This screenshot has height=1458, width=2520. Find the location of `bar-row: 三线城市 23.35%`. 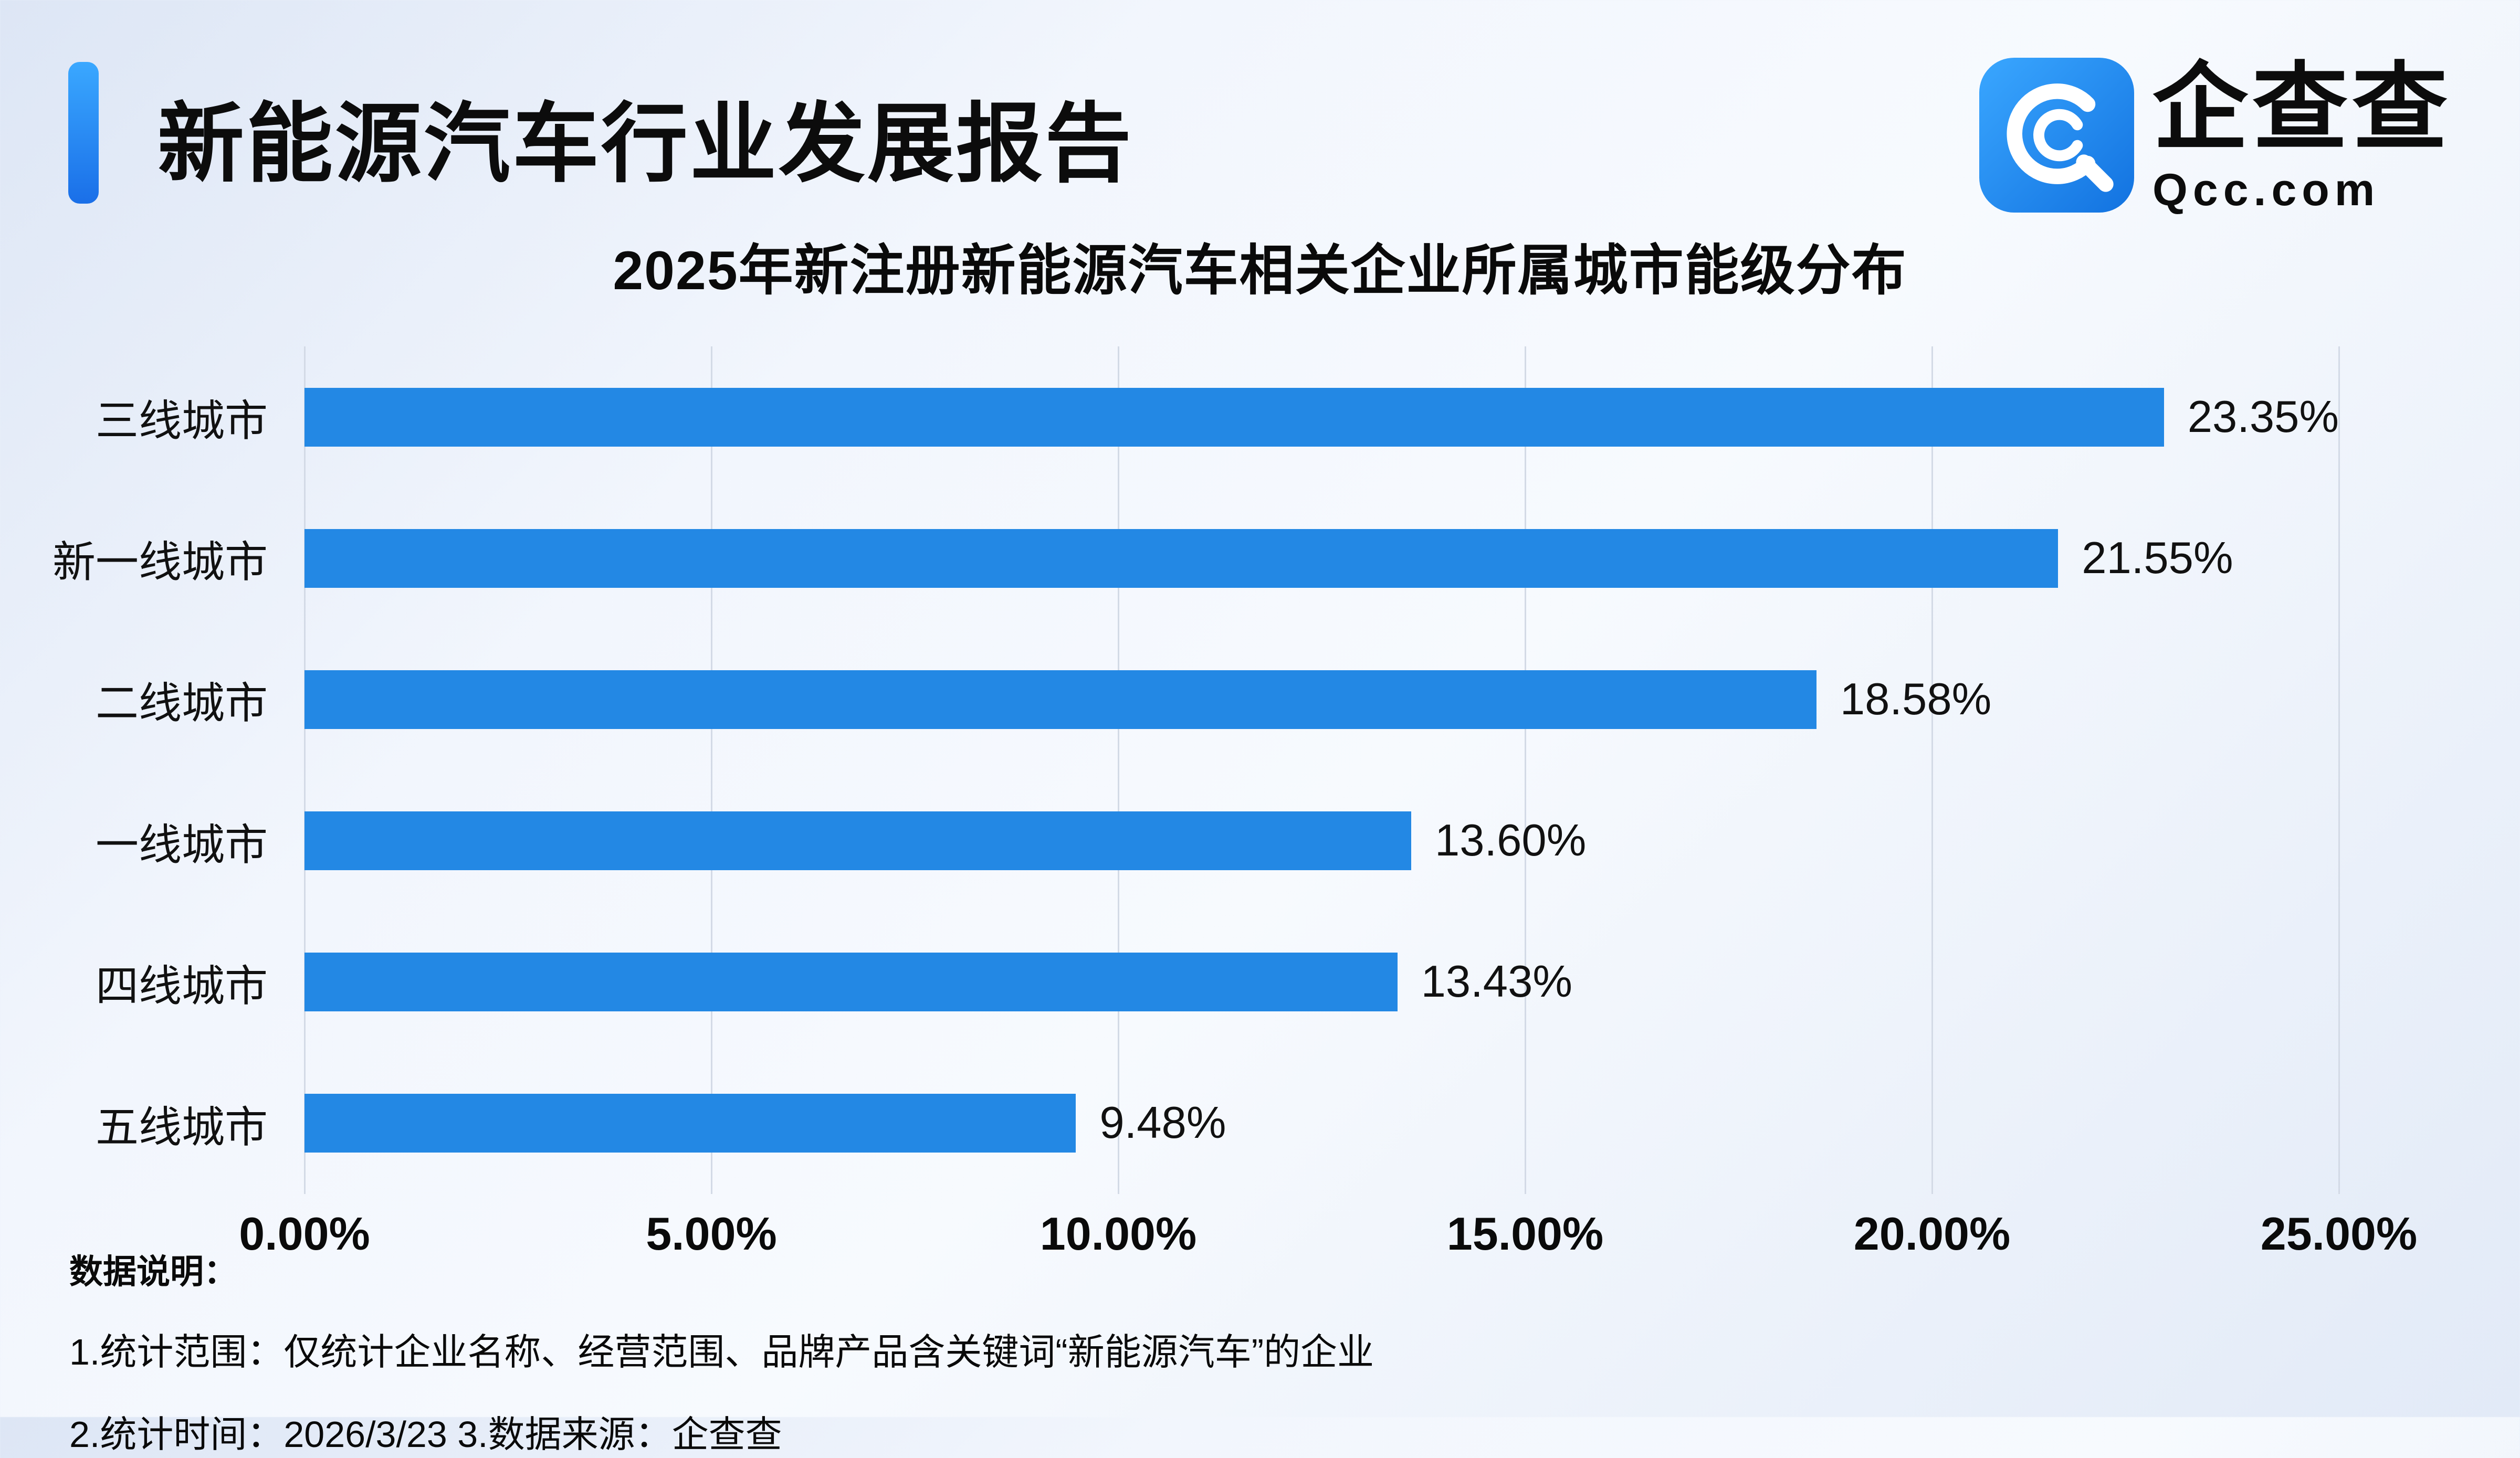

bar-row: 三线城市 23.35% is located at coordinates (1217, 417).